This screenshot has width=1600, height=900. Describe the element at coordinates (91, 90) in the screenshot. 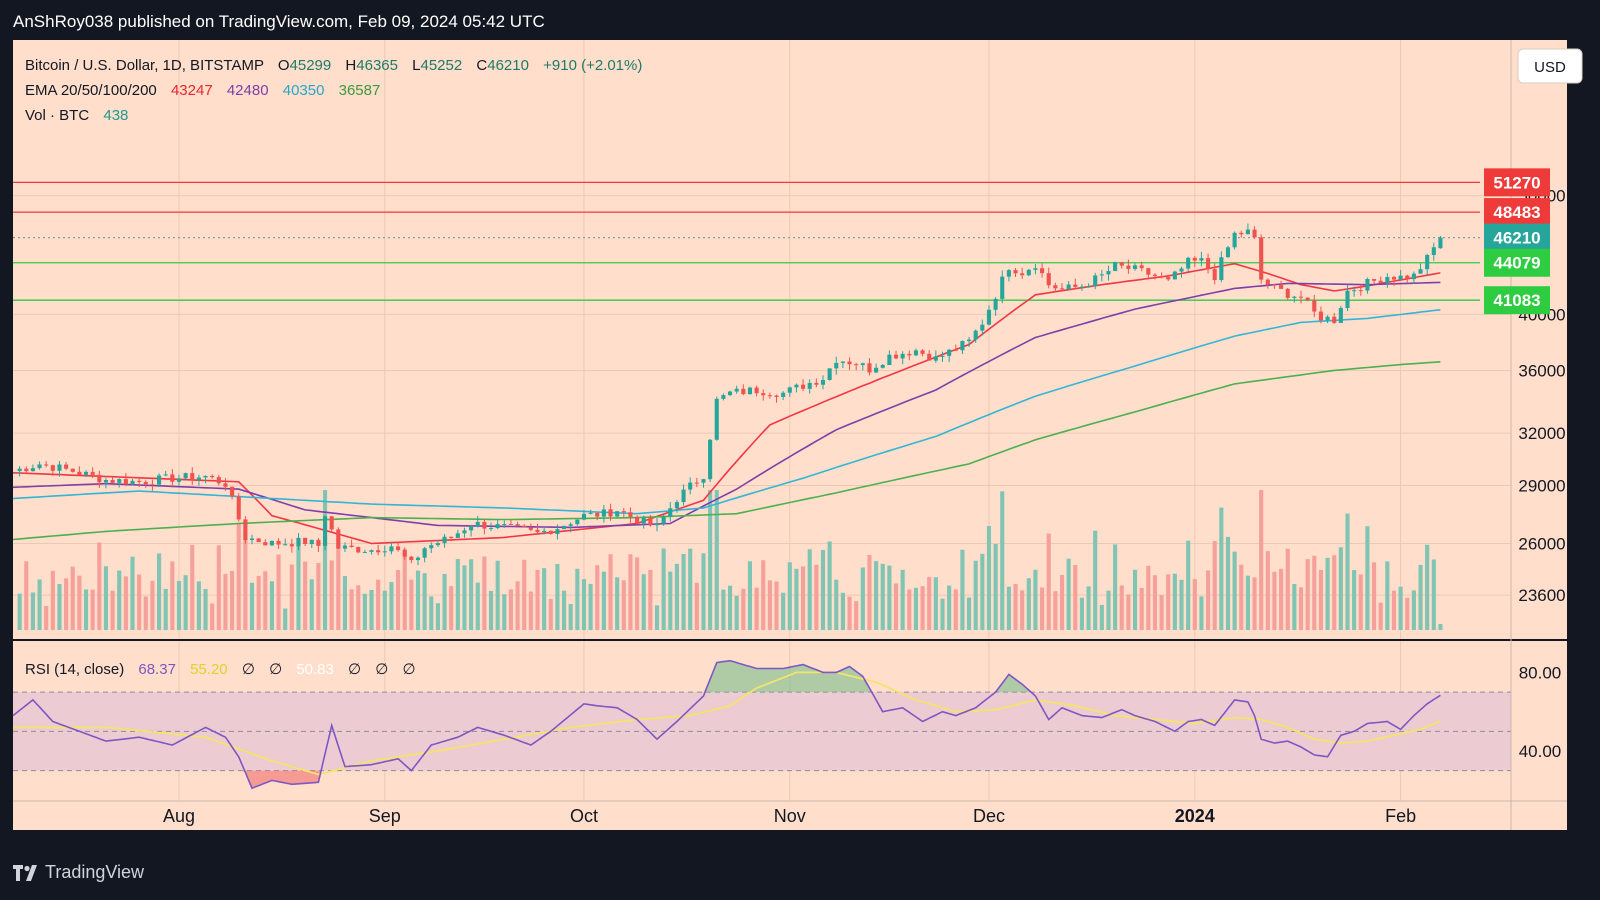

I see `legend-ema-label: EMA 20/50/100/200` at that location.